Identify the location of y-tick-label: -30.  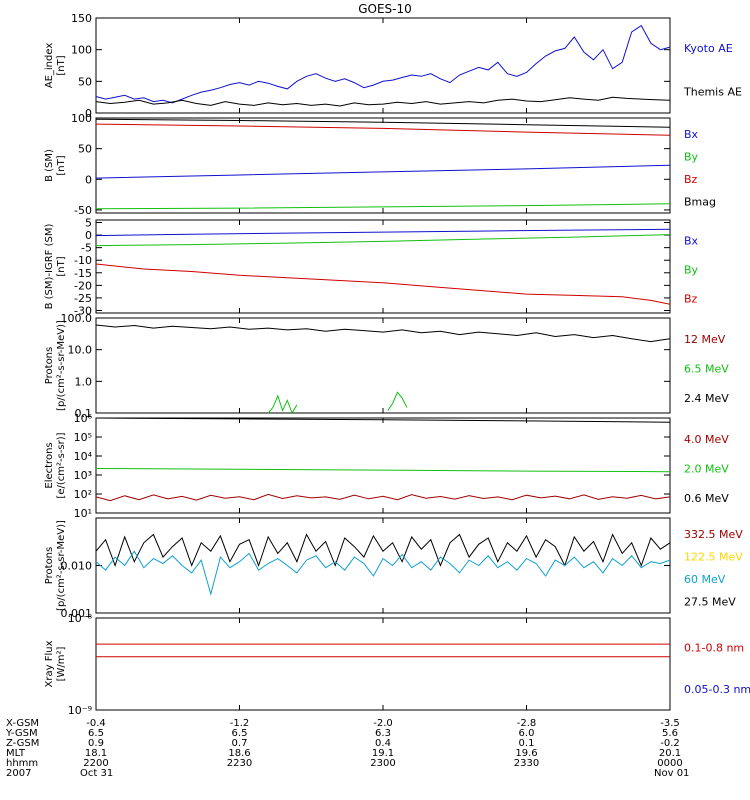
(83, 310).